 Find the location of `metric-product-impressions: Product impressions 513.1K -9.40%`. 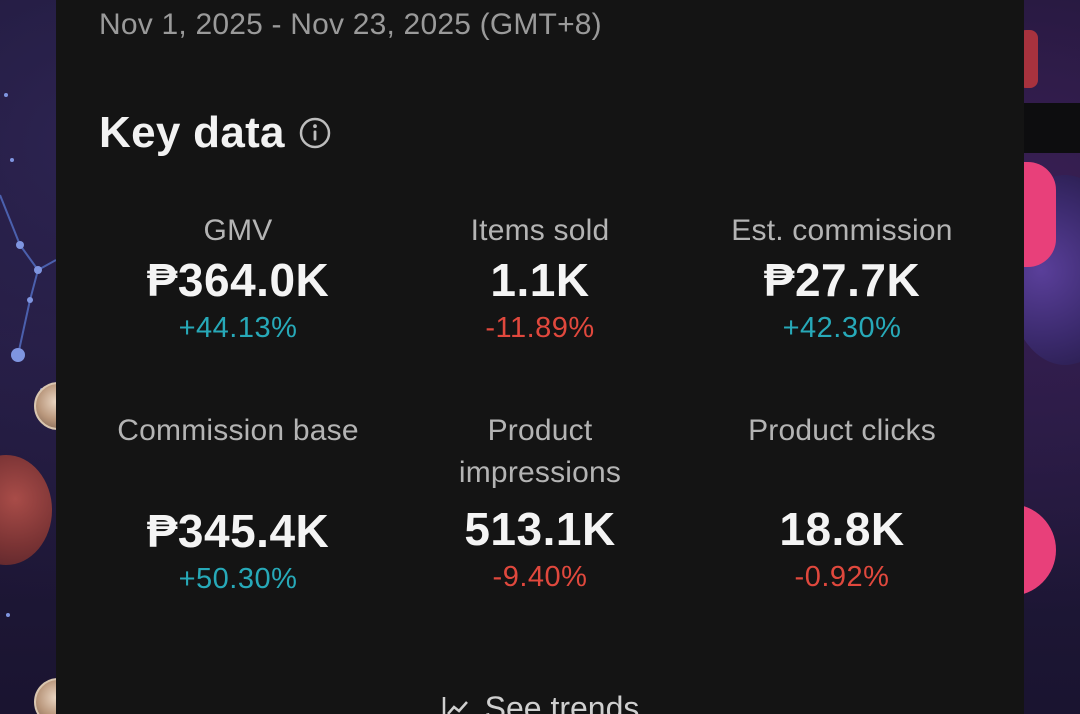

metric-product-impressions: Product impressions 513.1K -9.40% is located at coordinates (540, 503).